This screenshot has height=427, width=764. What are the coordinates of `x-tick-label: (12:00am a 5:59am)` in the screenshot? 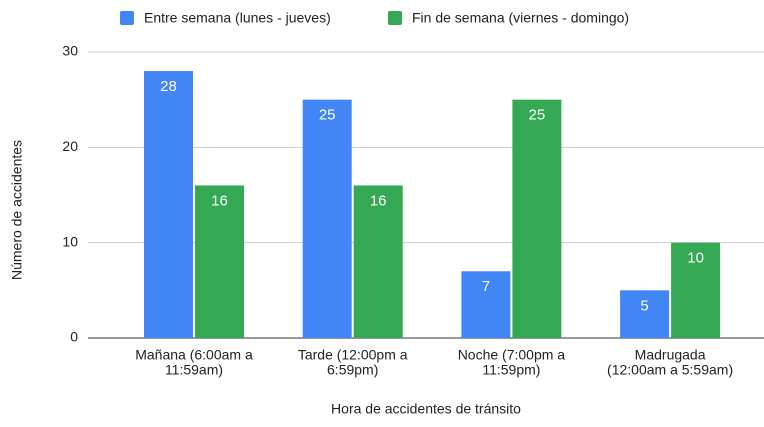 It's located at (670, 370).